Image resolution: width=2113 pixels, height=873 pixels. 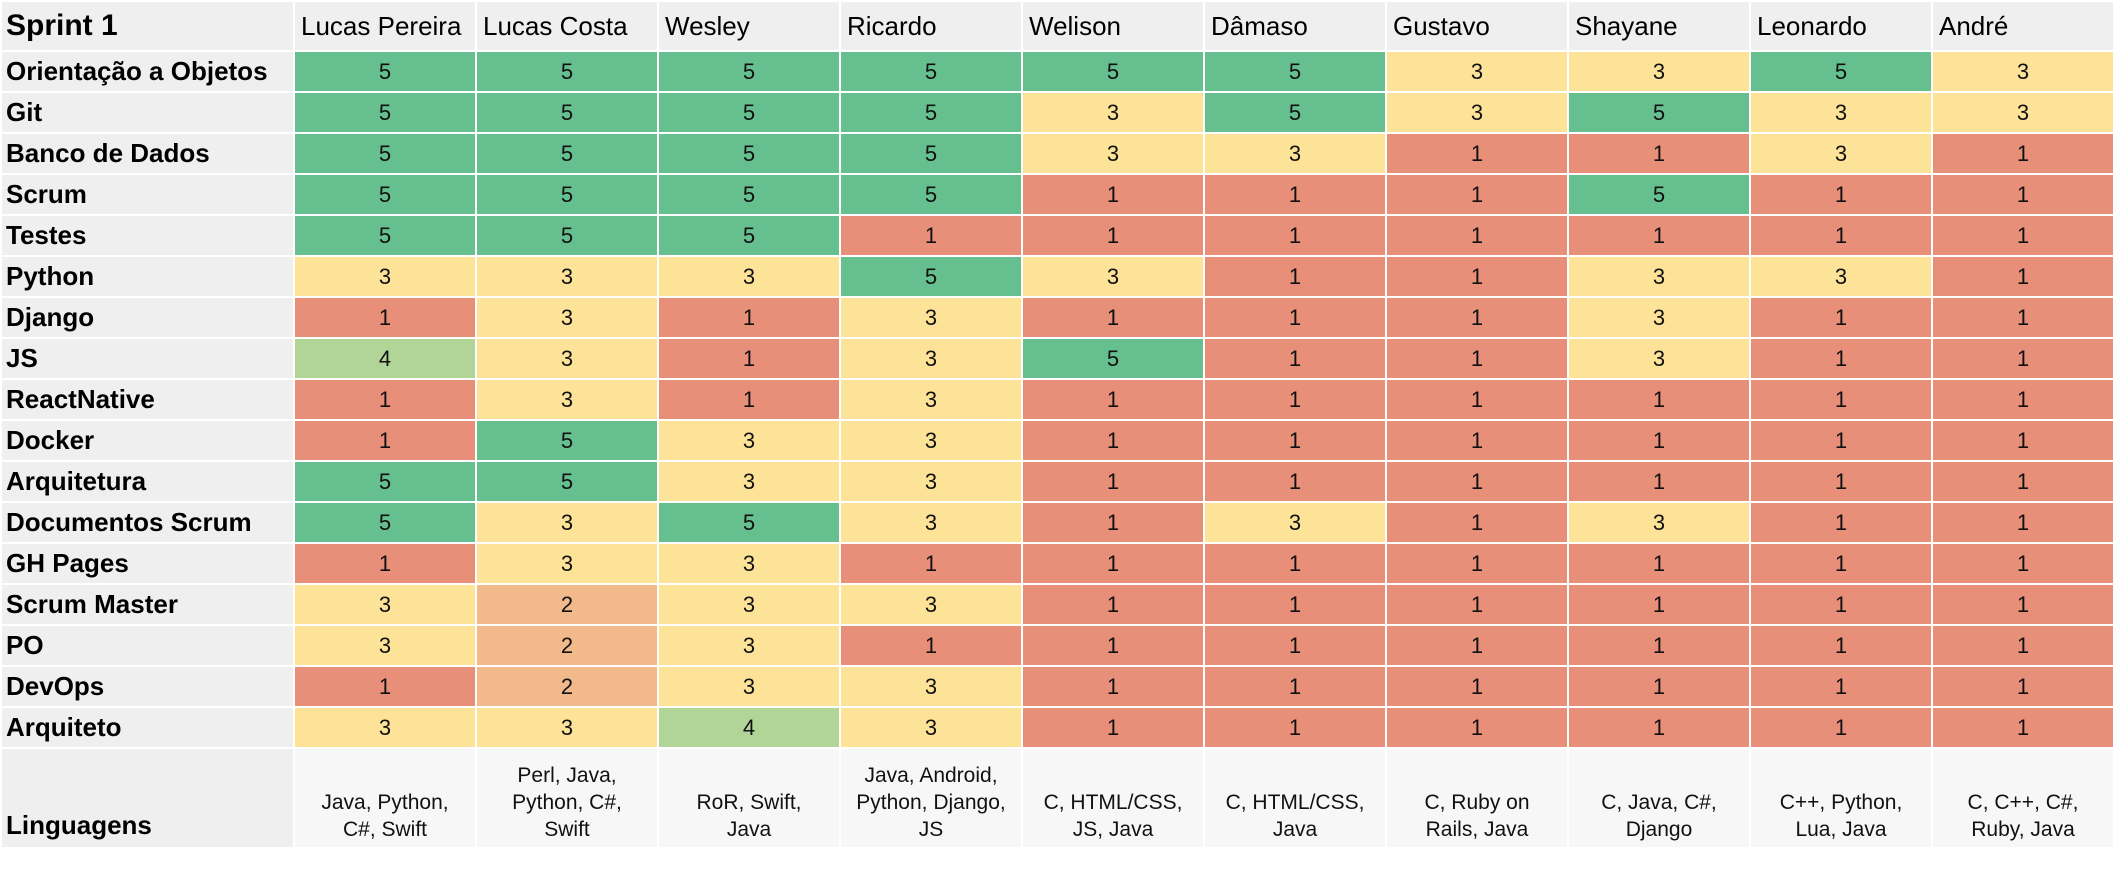 I want to click on member-header: Welison, so click(x=1113, y=26).